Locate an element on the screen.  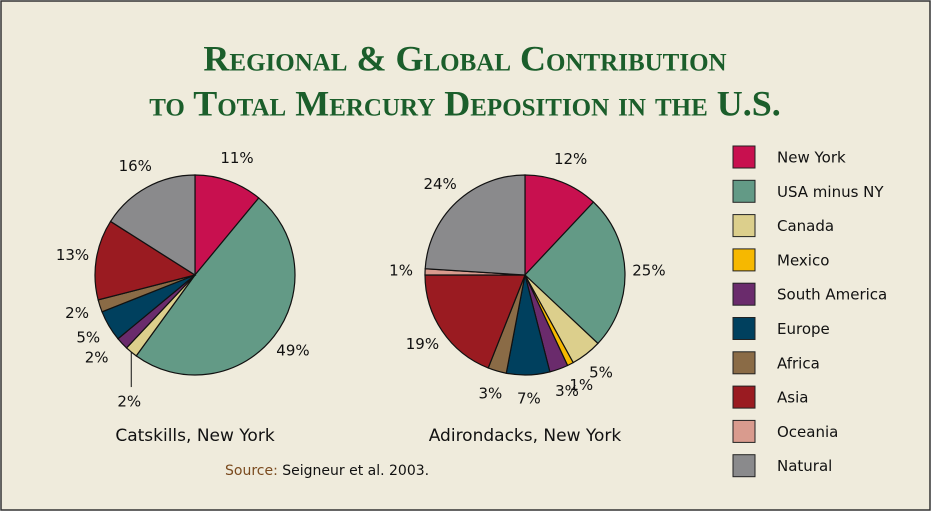
value-label: 49% is located at coordinates (292, 351).